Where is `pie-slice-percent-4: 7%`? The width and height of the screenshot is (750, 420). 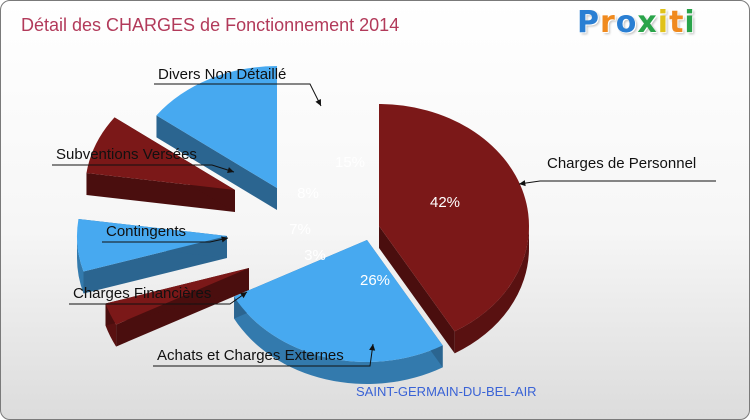
pie-slice-percent-4: 7% is located at coordinates (300, 229).